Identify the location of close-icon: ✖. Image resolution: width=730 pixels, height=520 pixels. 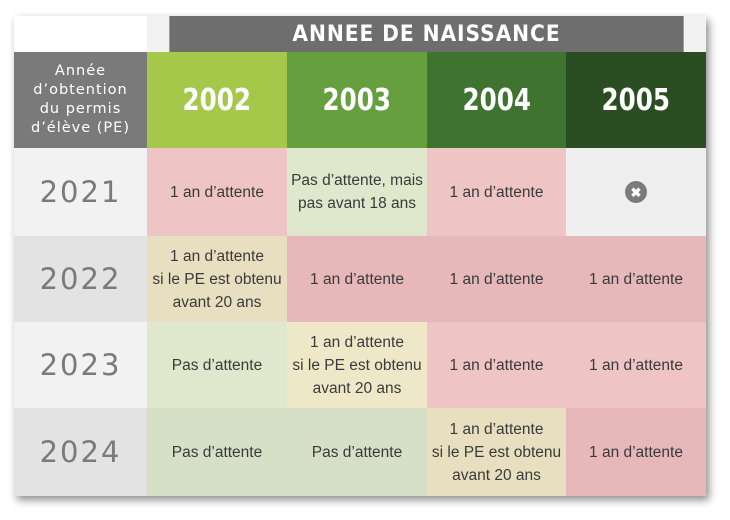
(636, 192).